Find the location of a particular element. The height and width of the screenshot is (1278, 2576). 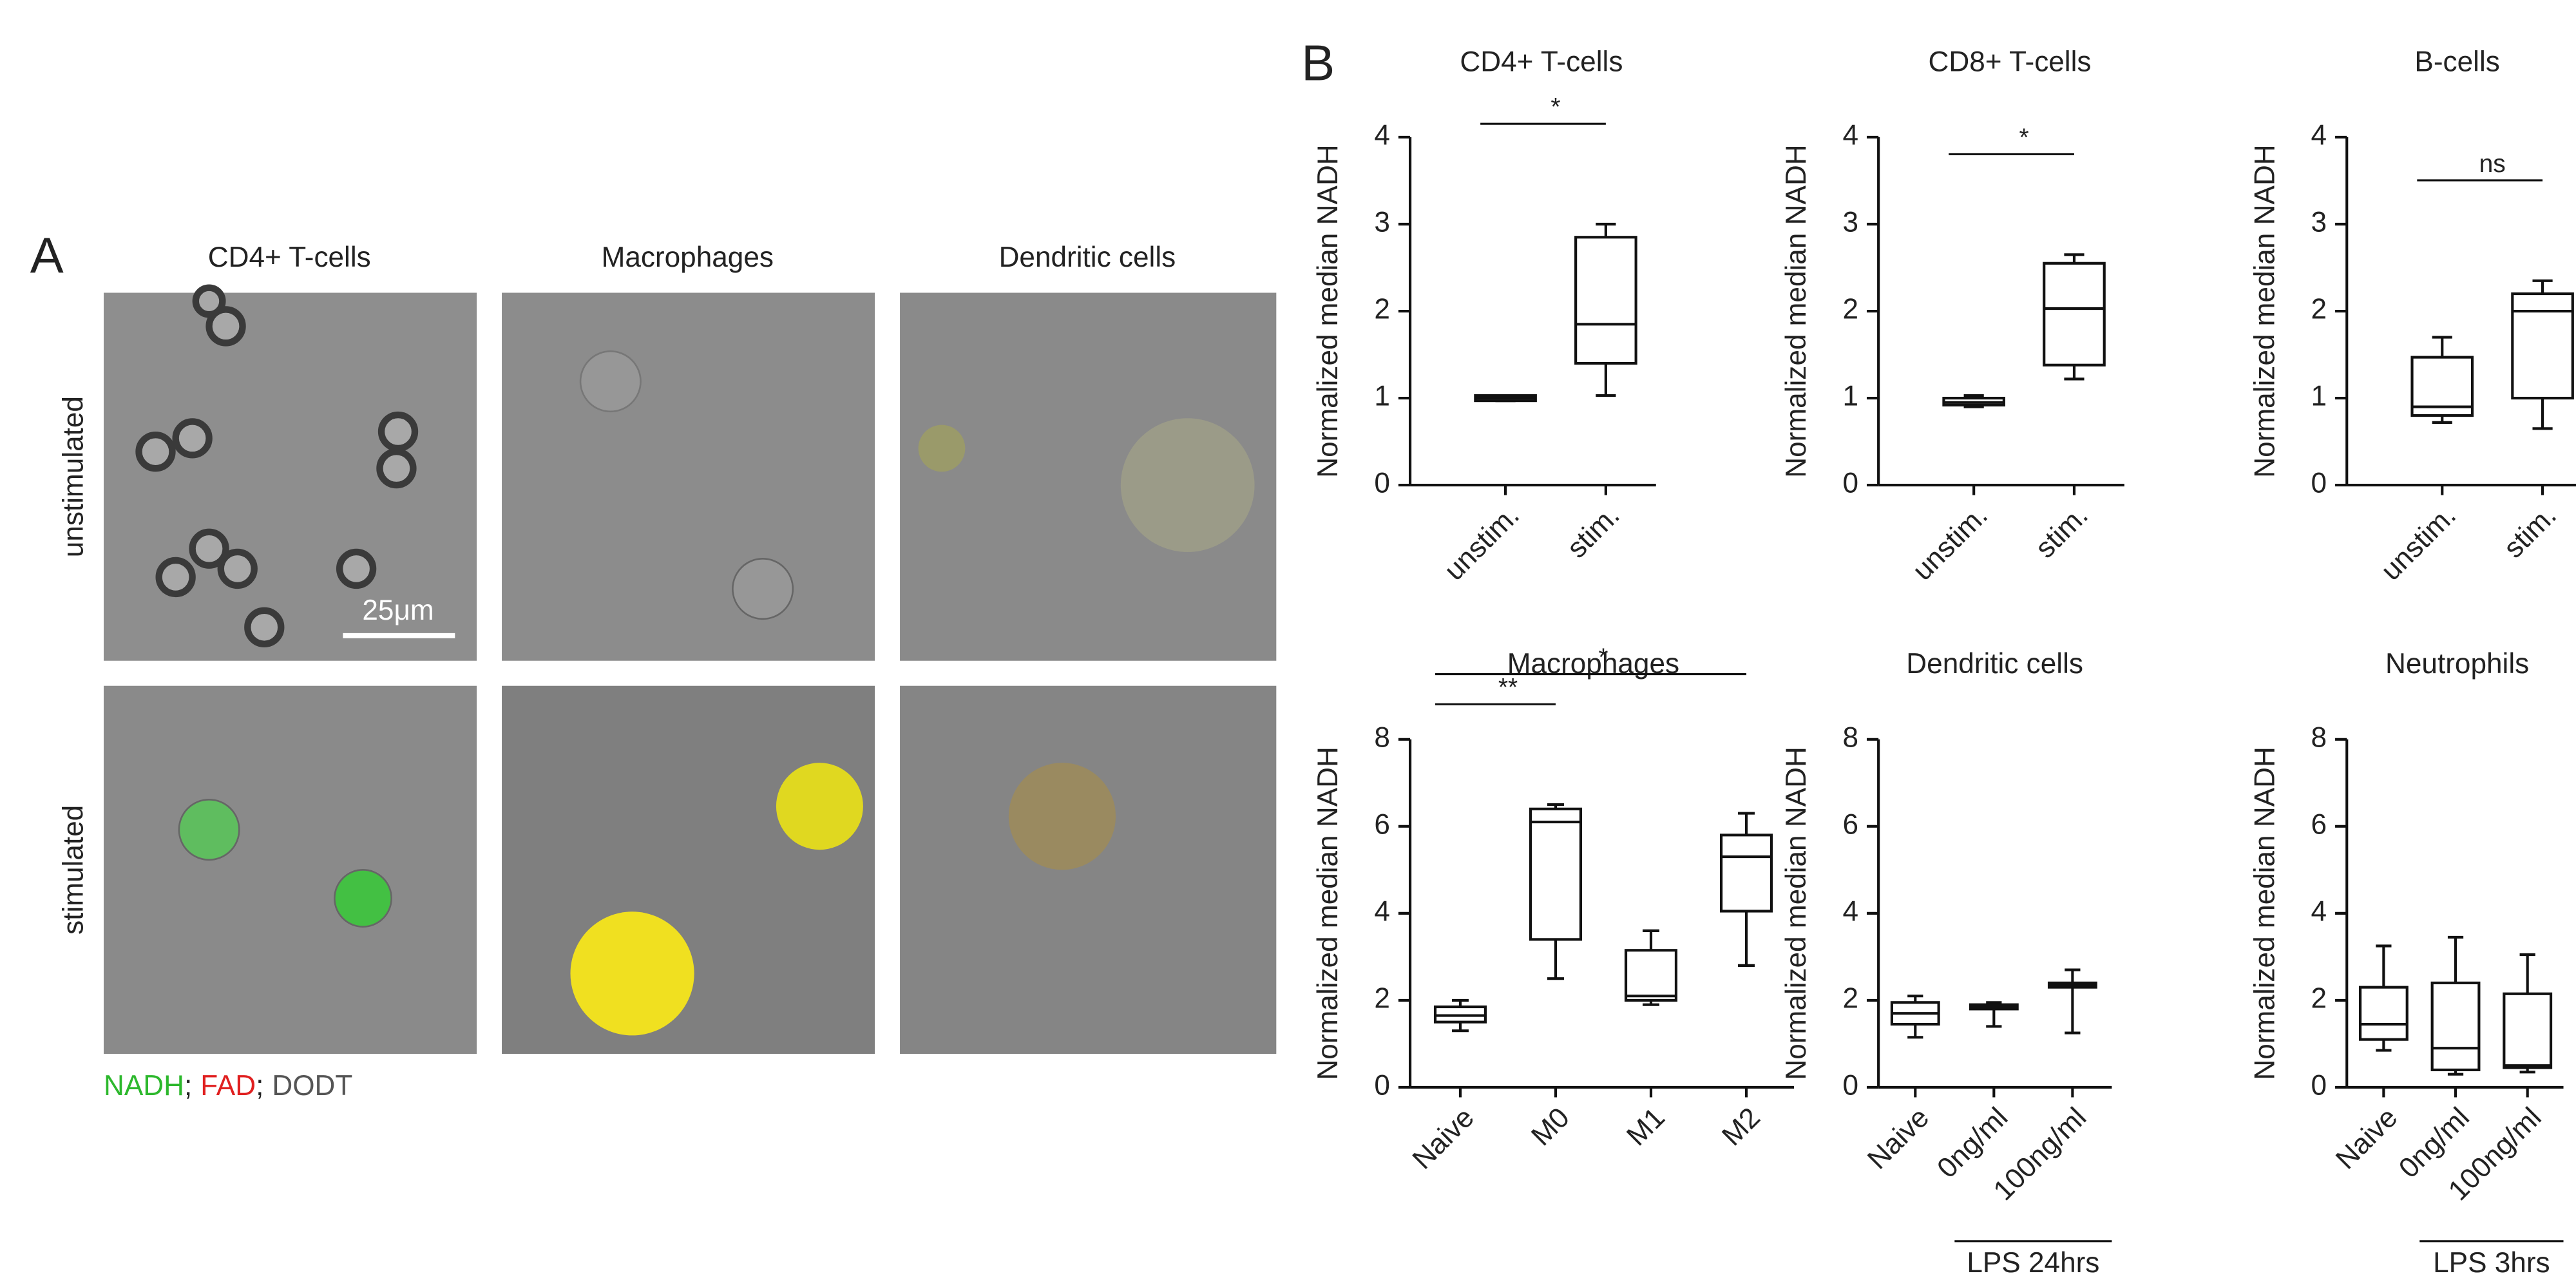

significance-label: ns is located at coordinates (2492, 164).